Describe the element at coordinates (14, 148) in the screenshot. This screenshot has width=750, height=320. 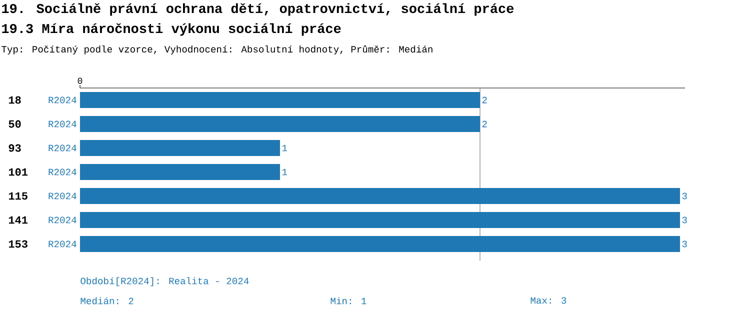
I see `y-tick-label: 93` at that location.